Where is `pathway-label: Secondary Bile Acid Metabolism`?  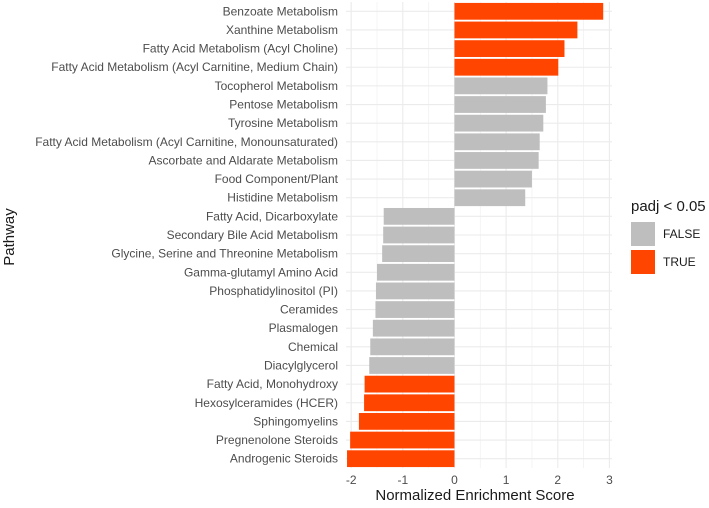 pathway-label: Secondary Bile Acid Metabolism is located at coordinates (252, 235).